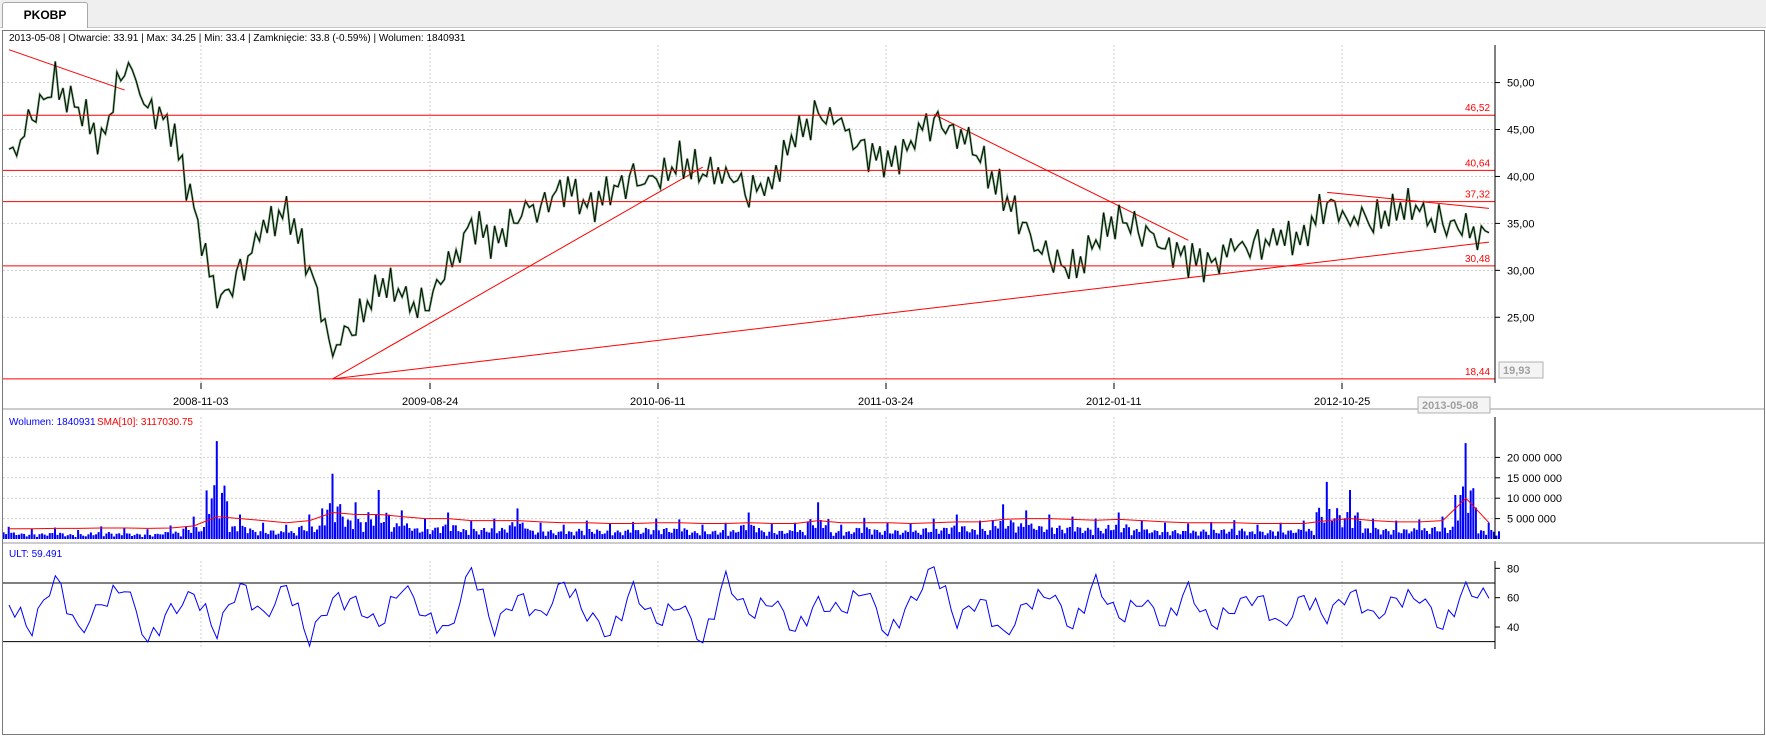 This screenshot has width=1766, height=737. I want to click on tab-pkobp: PKOBP, so click(45, 15).